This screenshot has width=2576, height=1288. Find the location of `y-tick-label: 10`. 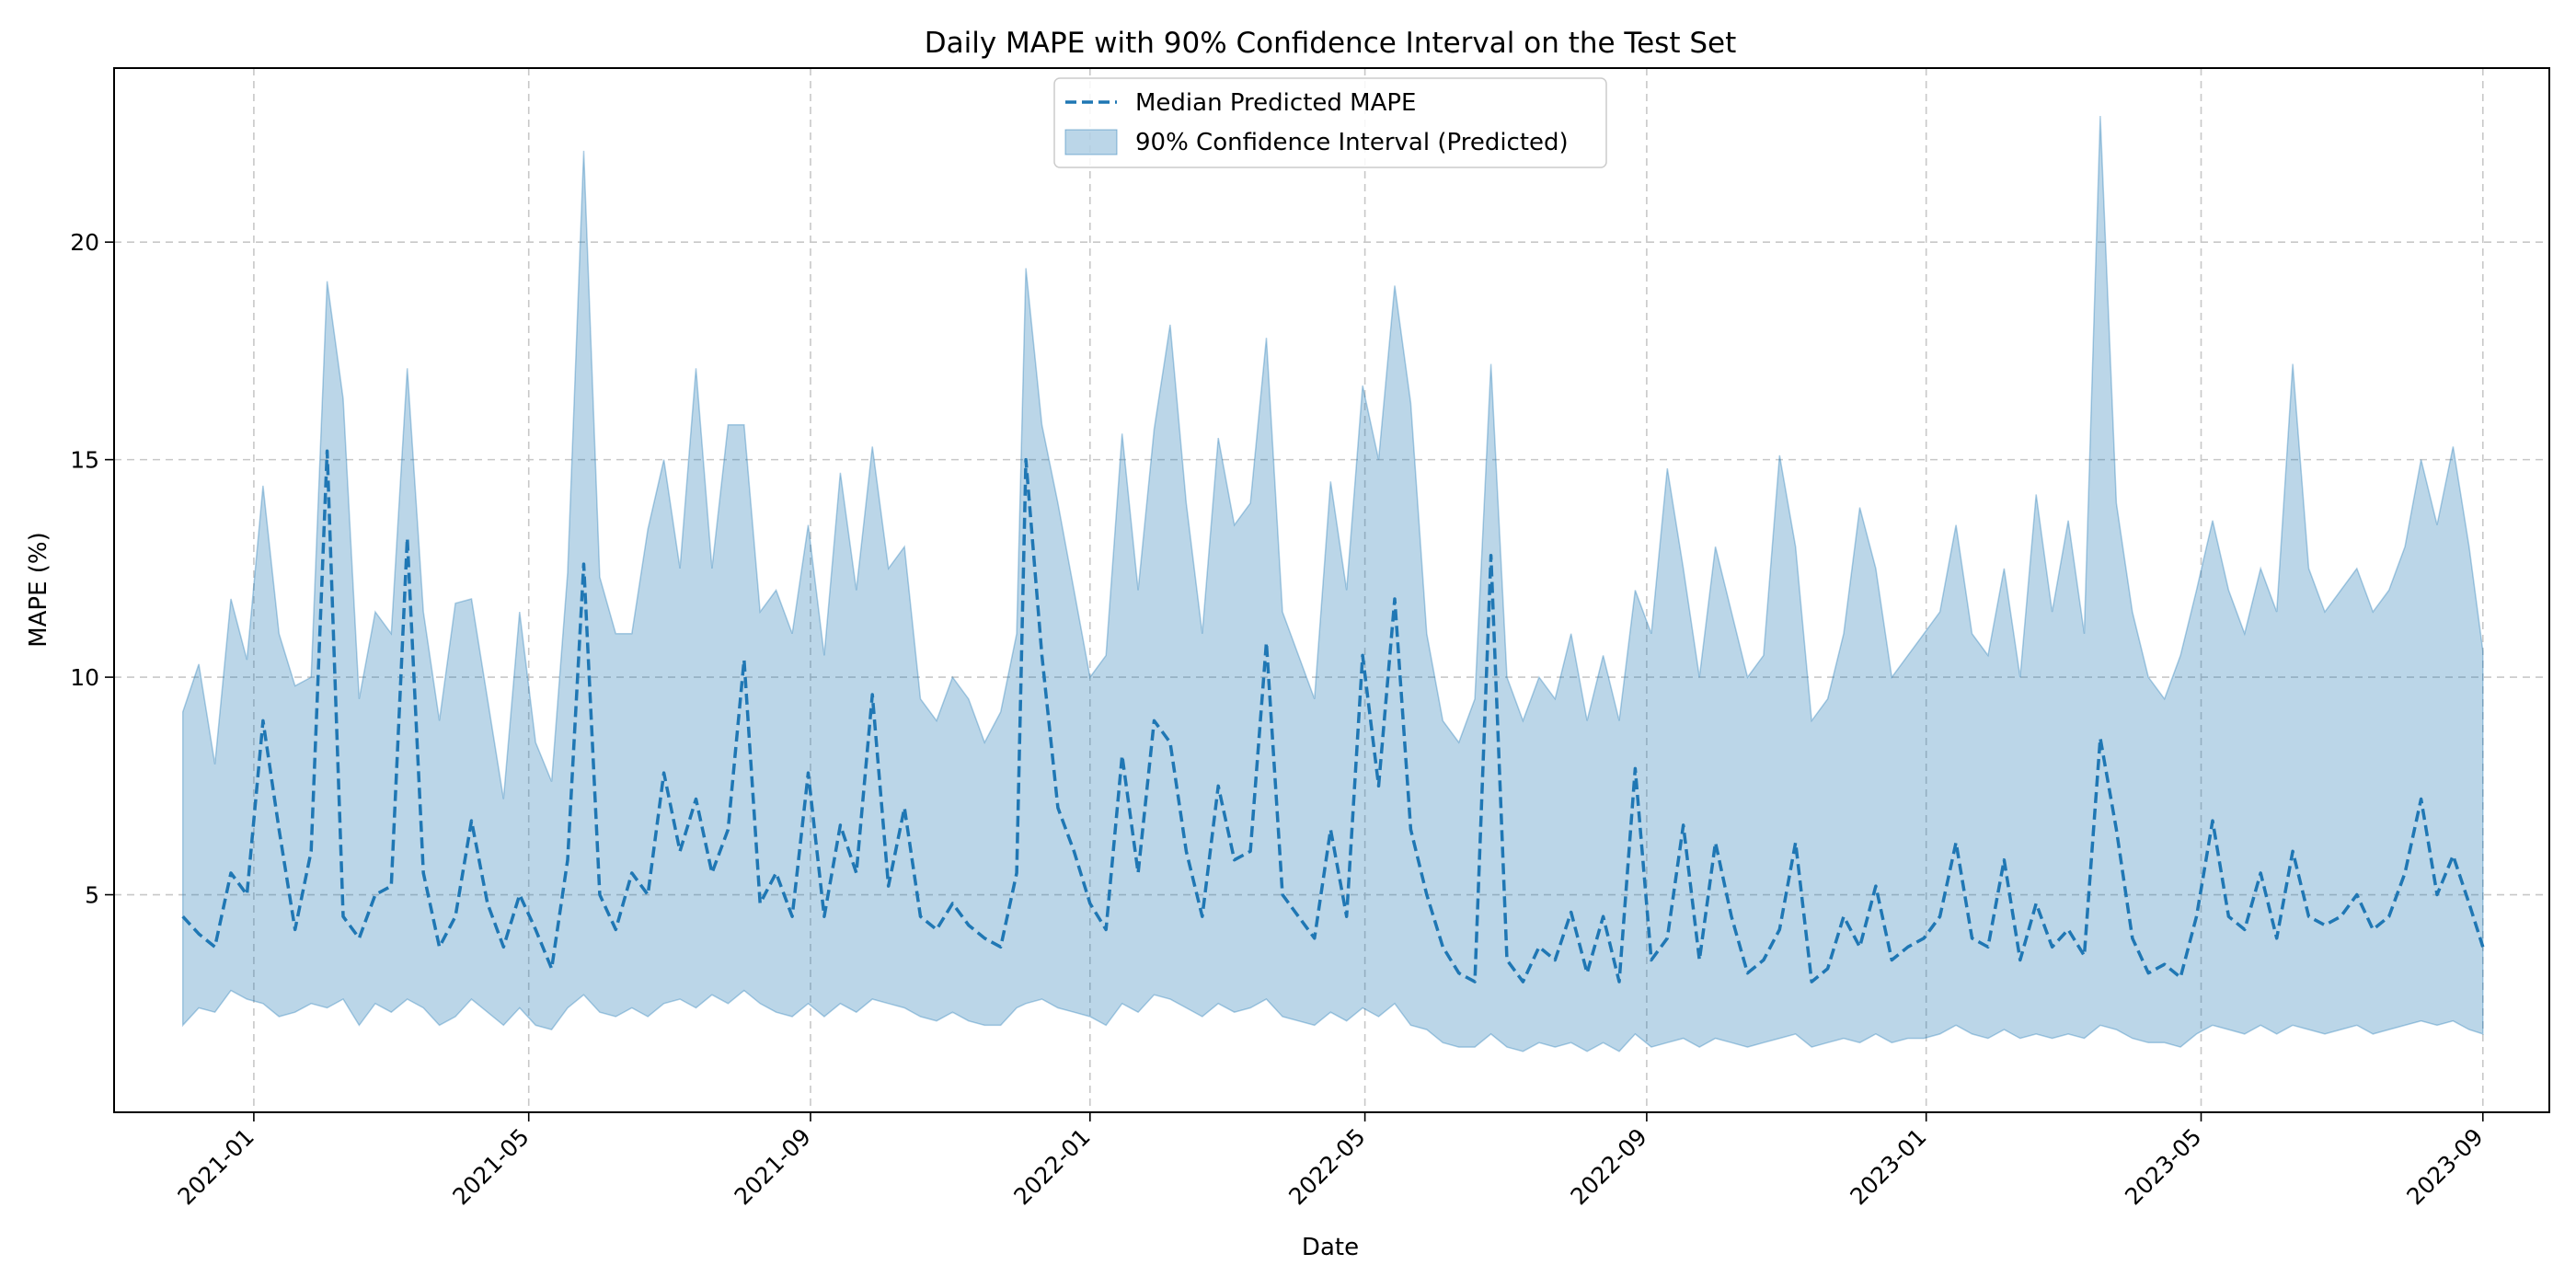

y-tick-label: 10 is located at coordinates (84, 677).